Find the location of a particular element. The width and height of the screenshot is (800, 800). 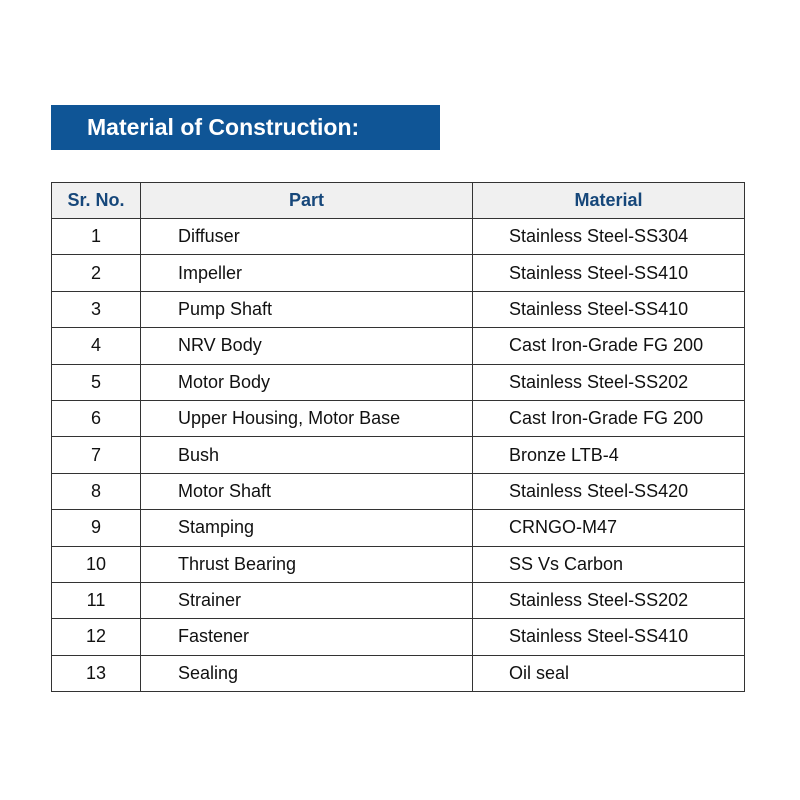

part-cell: Thrust Bearing is located at coordinates (306, 564).